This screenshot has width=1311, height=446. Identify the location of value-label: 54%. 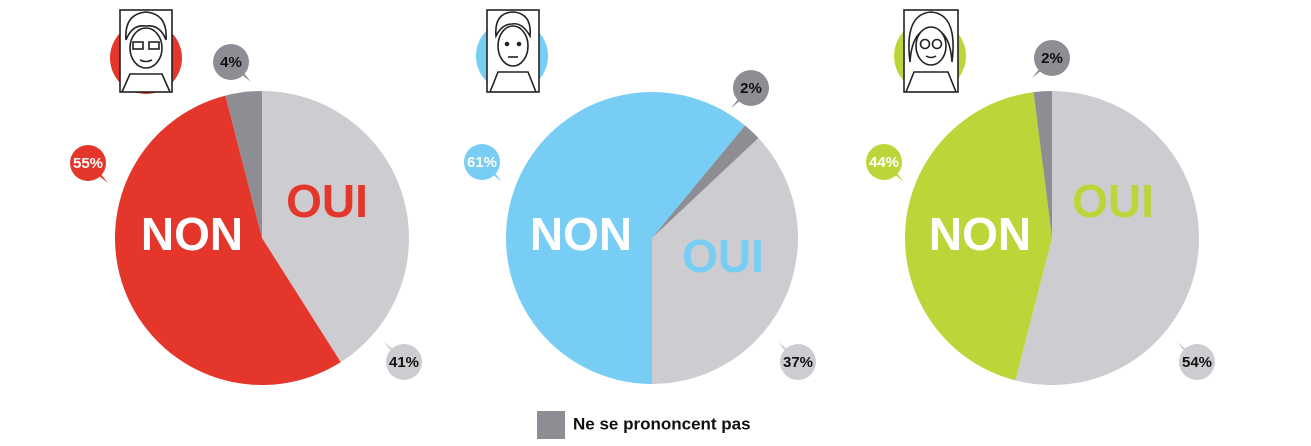
(1197, 362).